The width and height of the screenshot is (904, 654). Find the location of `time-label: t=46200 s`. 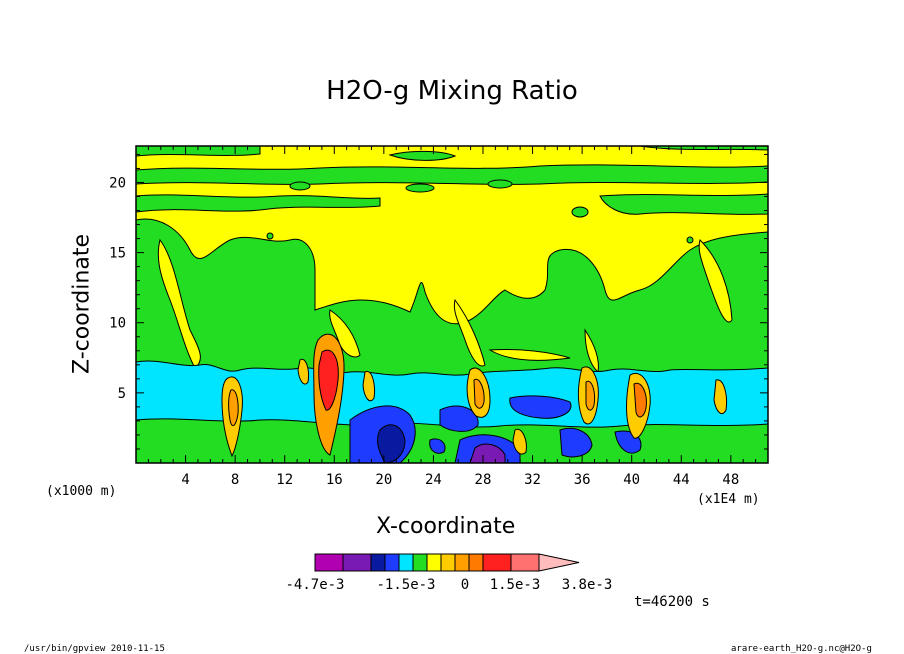

time-label: t=46200 s is located at coordinates (672, 602).